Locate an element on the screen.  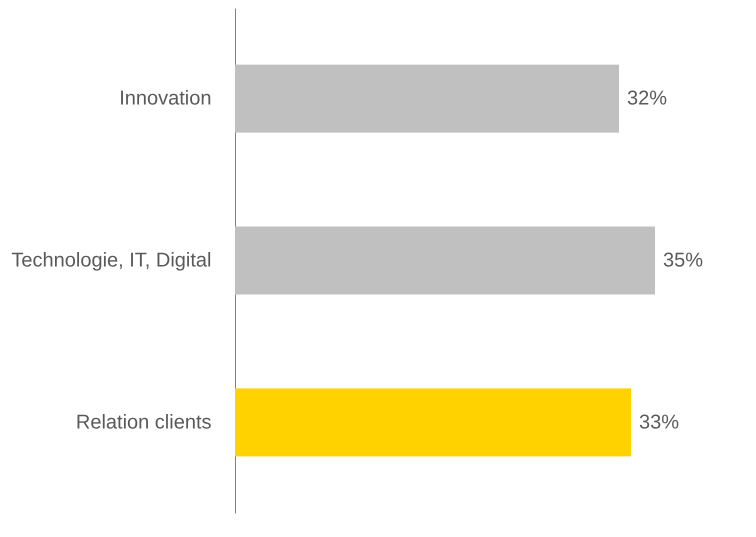
y-tick-label: Innovation is located at coordinates (165, 99).